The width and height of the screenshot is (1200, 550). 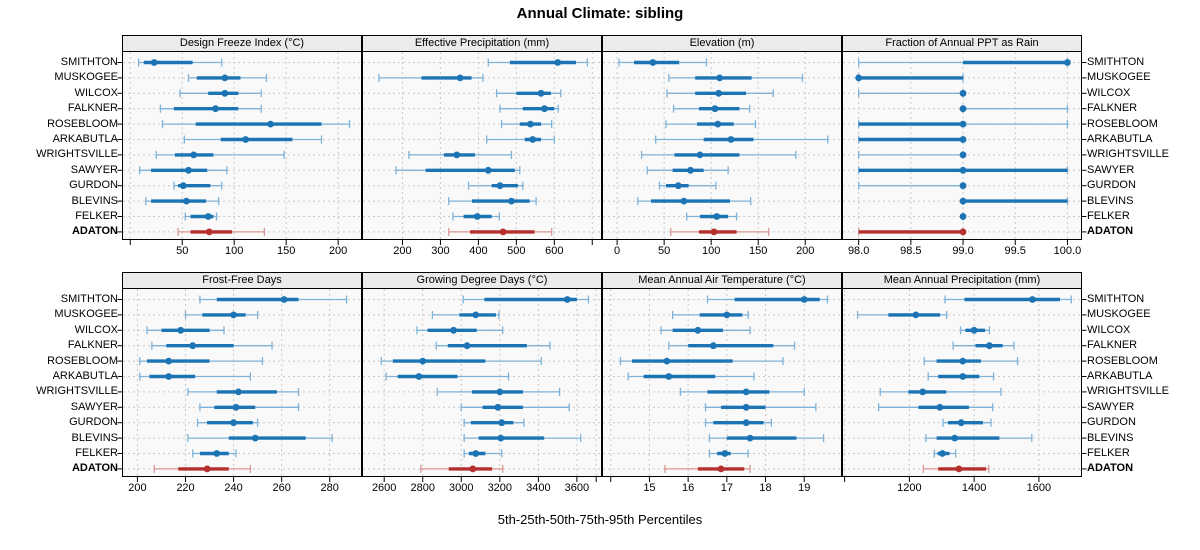 I want to click on site-label-left-gurdon: GURDON, so click(x=93, y=422).